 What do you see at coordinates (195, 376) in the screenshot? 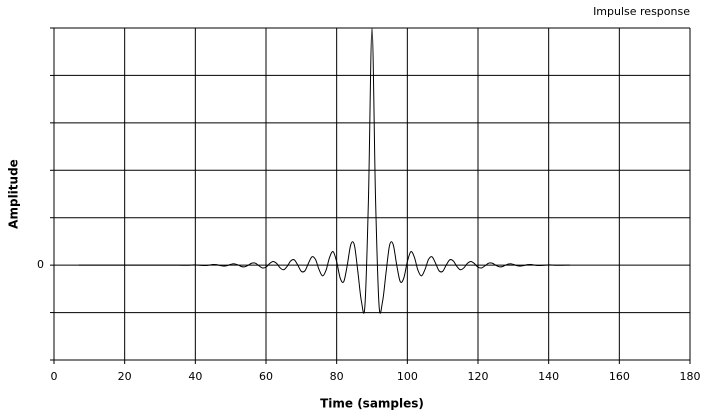
I see `x-tick-label: 40` at bounding box center [195, 376].